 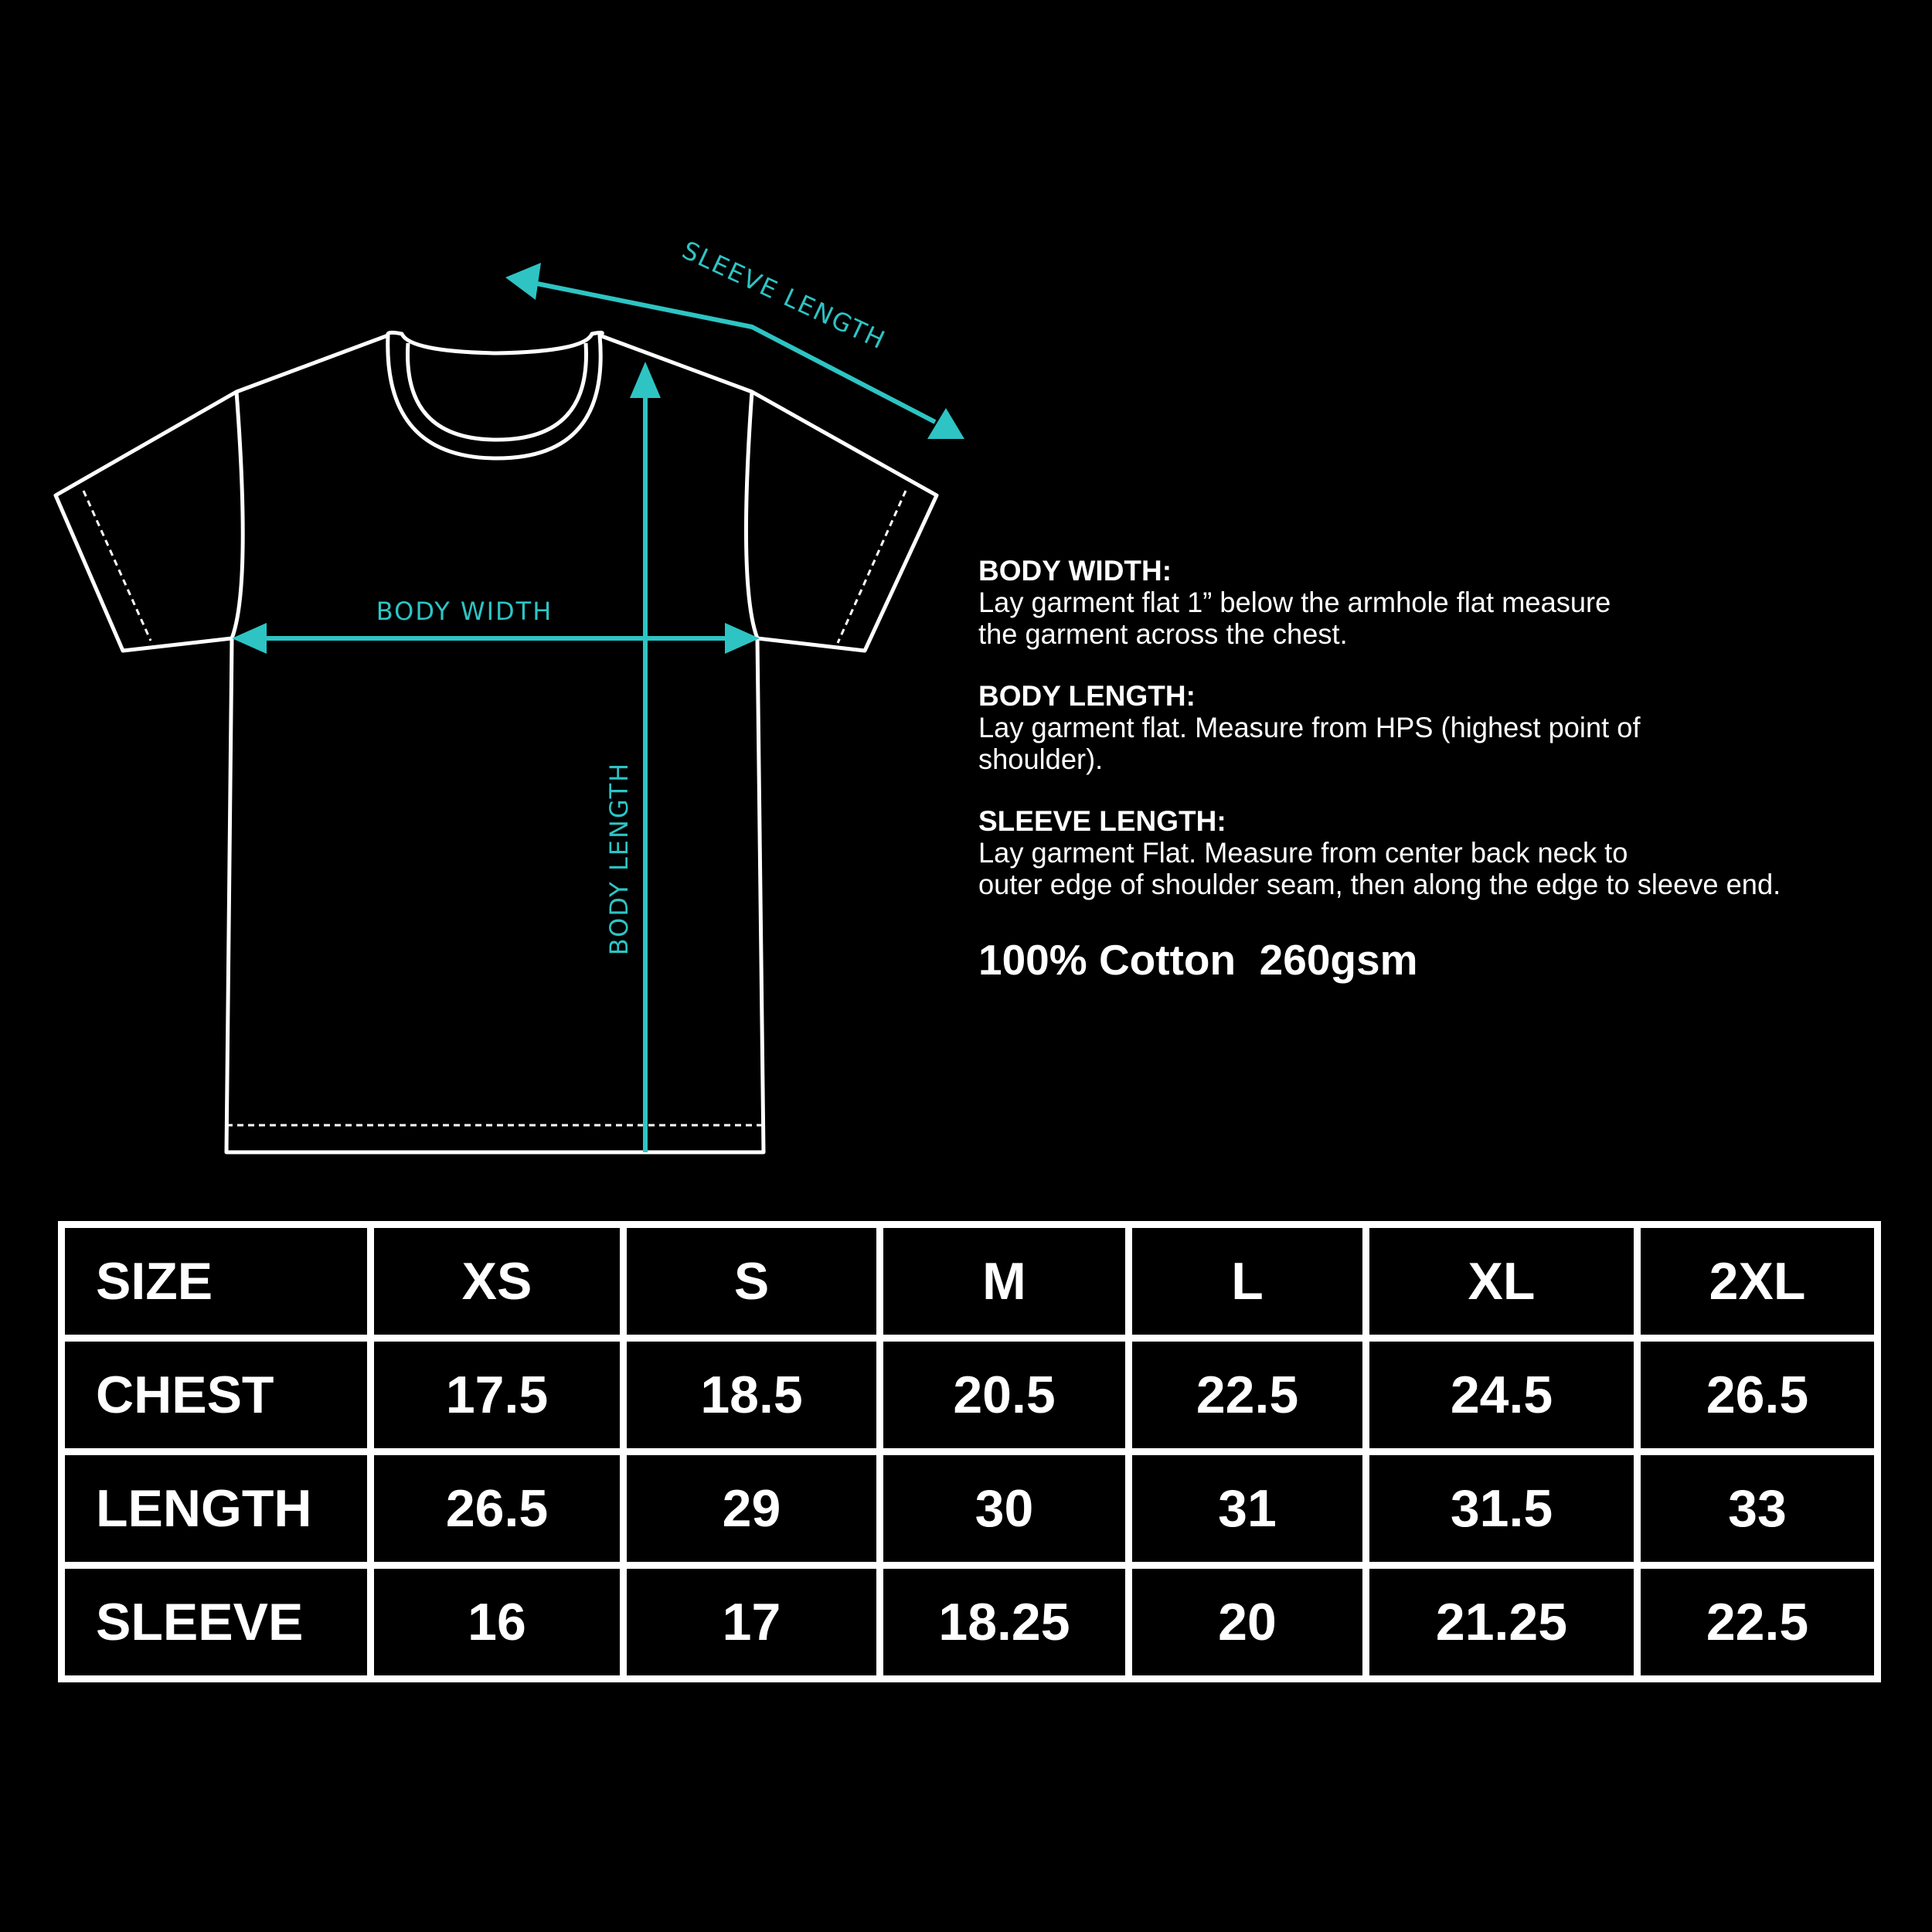 I want to click on instruction-heading: SLEEVE LENGTH:, so click(x=1102, y=821).